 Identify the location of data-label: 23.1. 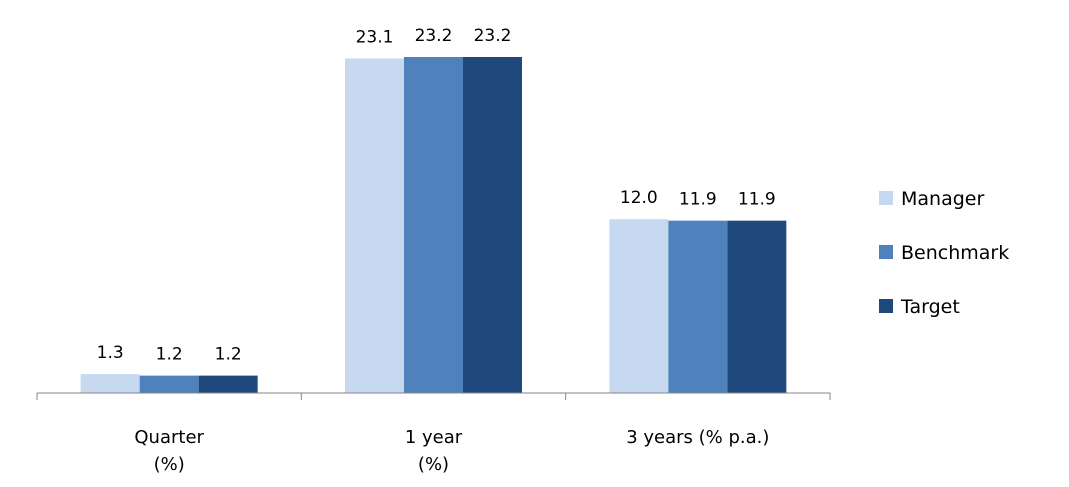
(375, 37).